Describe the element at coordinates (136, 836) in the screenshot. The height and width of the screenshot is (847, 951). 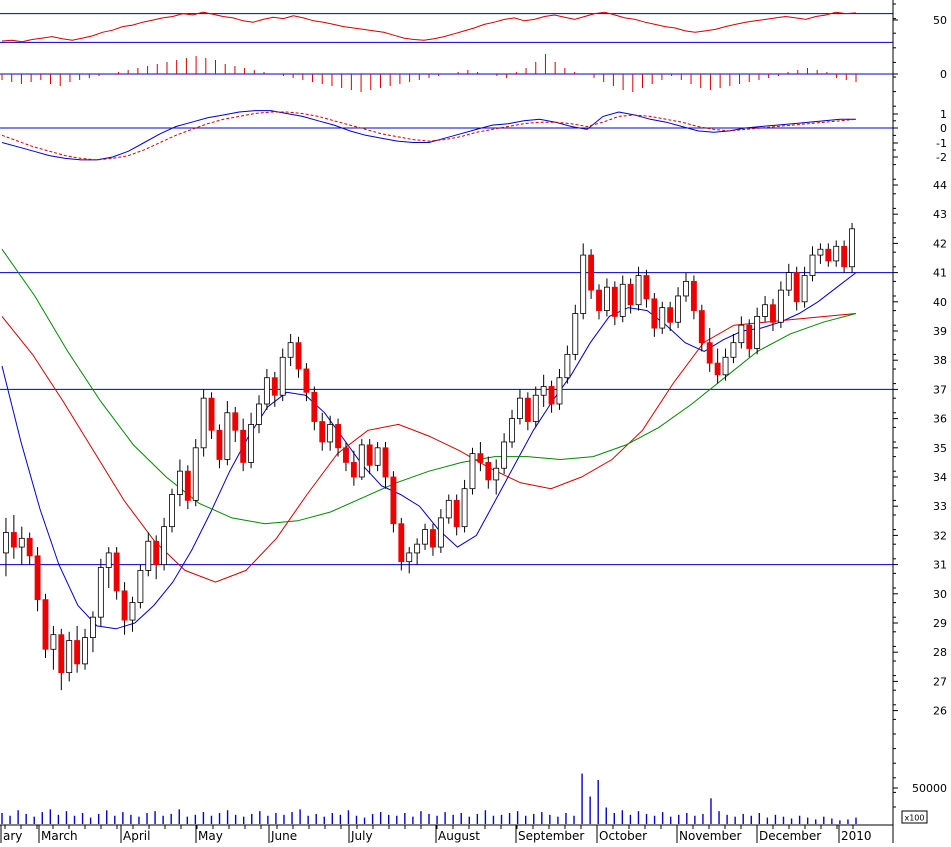
I see `x-month-label: April` at that location.